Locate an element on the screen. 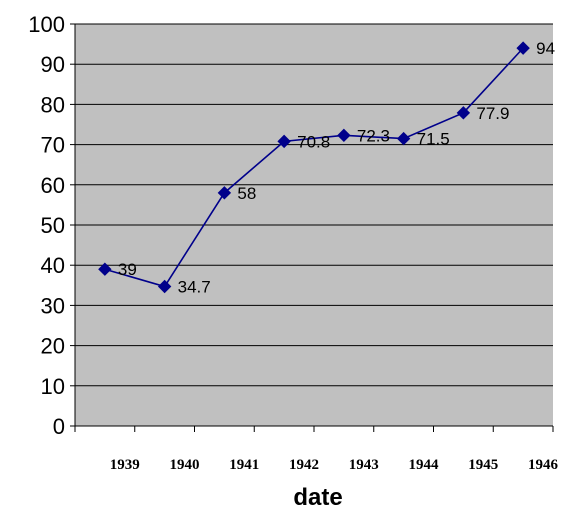 The height and width of the screenshot is (531, 571). y-tick-label: 0 is located at coordinates (59, 426).